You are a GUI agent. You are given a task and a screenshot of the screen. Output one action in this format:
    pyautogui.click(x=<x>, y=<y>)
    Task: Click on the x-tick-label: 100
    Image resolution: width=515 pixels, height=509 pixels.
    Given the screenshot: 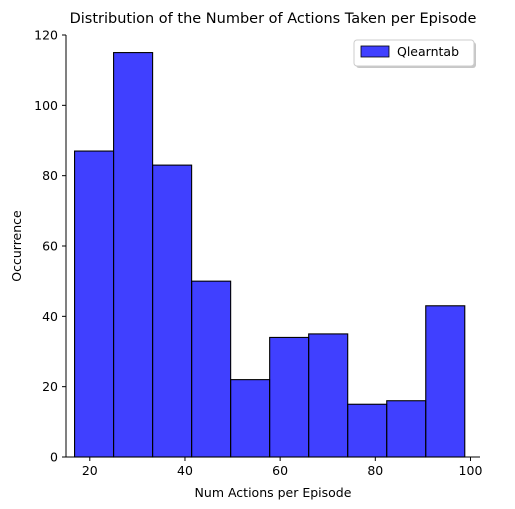 What is the action you would take?
    pyautogui.click(x=471, y=470)
    